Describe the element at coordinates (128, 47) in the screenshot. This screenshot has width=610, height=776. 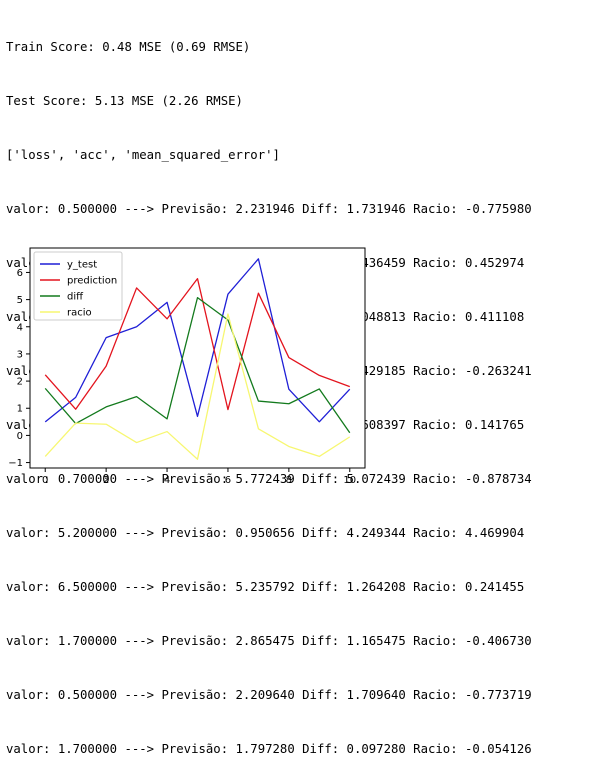
I see `train-score-line: Train Score: 0.48 MSE (0.69 RMSE)` at that location.